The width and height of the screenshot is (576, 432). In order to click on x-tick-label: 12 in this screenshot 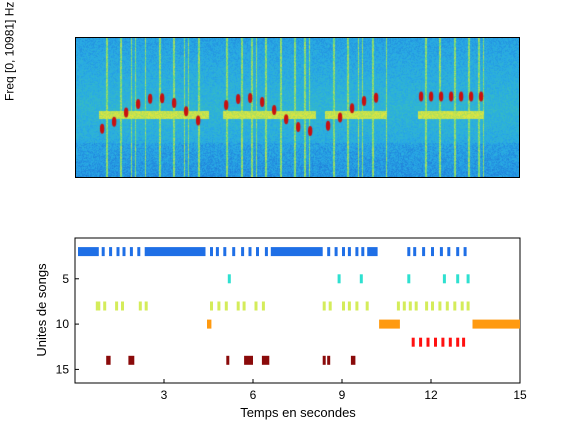, I will do `click(431, 395)`.